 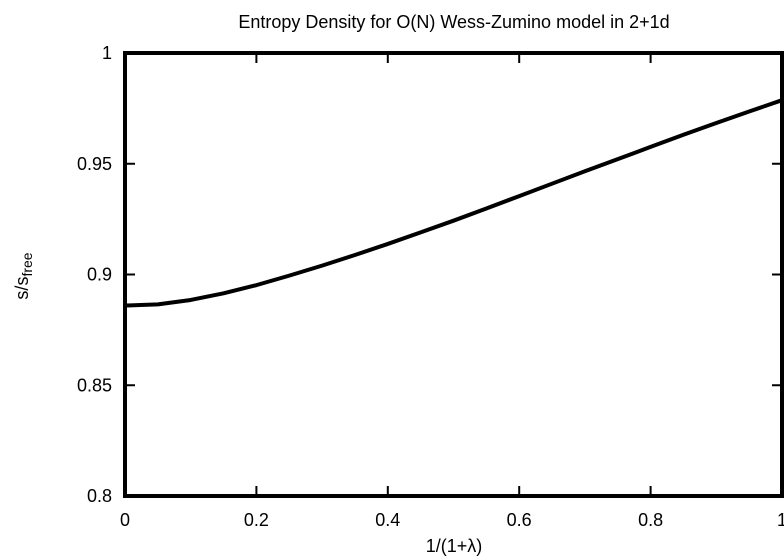 What do you see at coordinates (99, 496) in the screenshot?
I see `y-tick-label: 0.8` at bounding box center [99, 496].